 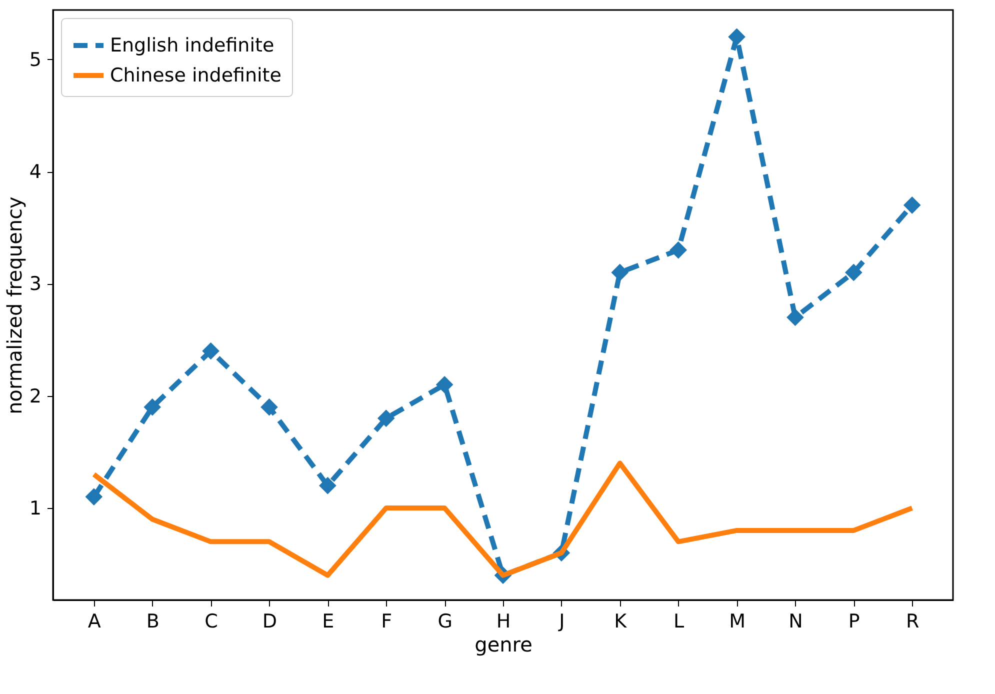 What do you see at coordinates (35, 509) in the screenshot?
I see `y-tick-label: 1` at bounding box center [35, 509].